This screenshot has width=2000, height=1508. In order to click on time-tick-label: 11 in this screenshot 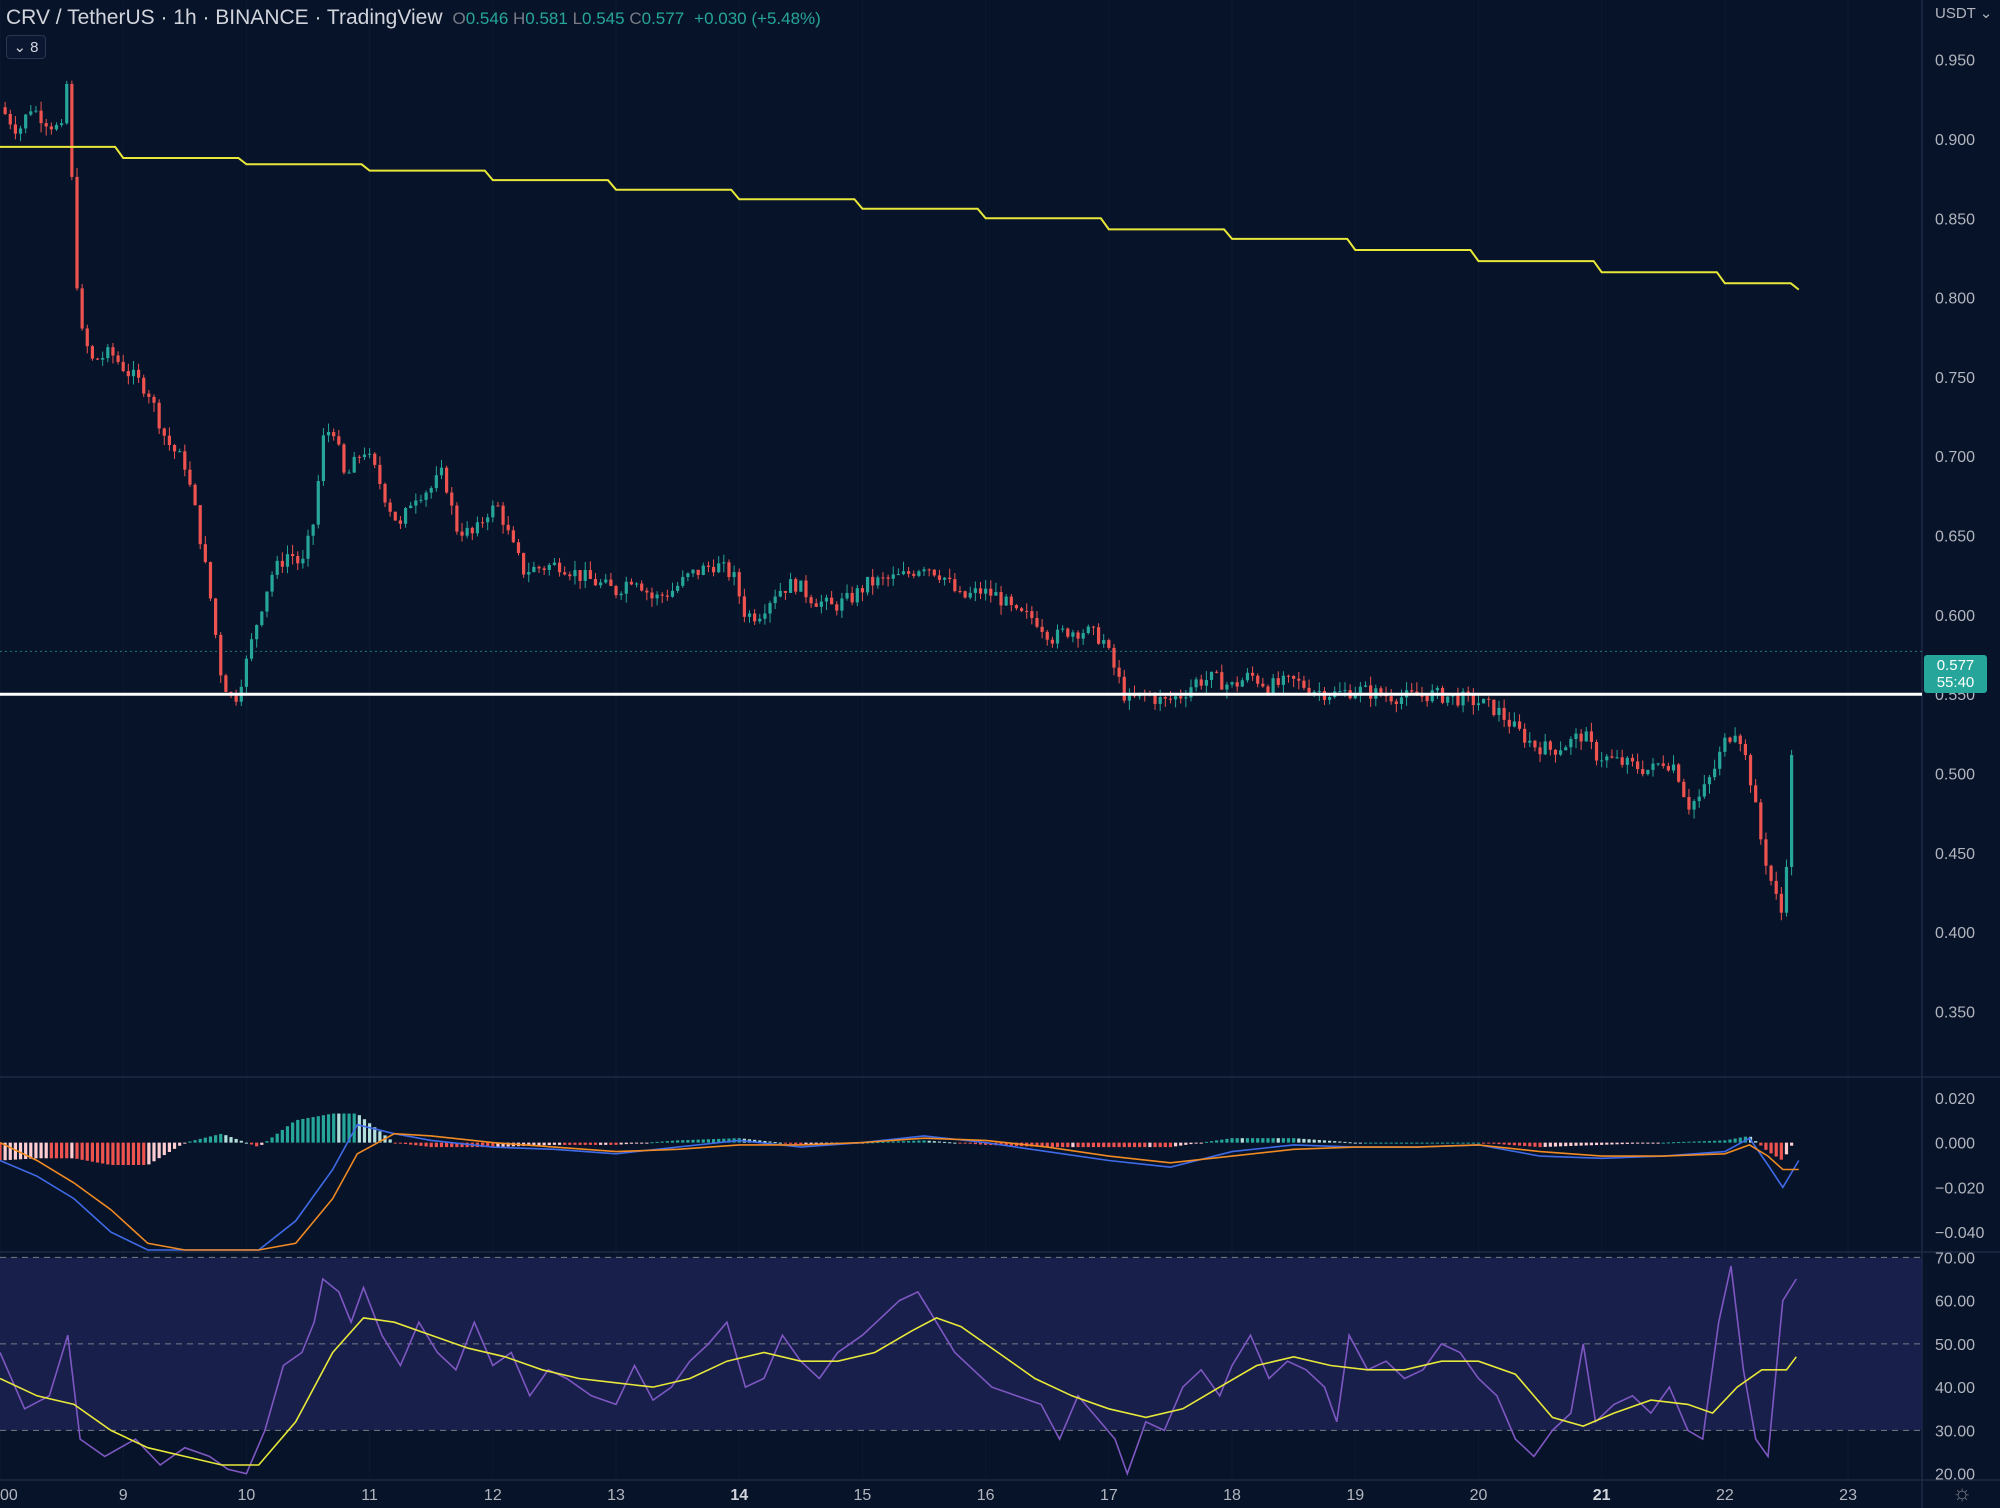, I will do `click(369, 1495)`.